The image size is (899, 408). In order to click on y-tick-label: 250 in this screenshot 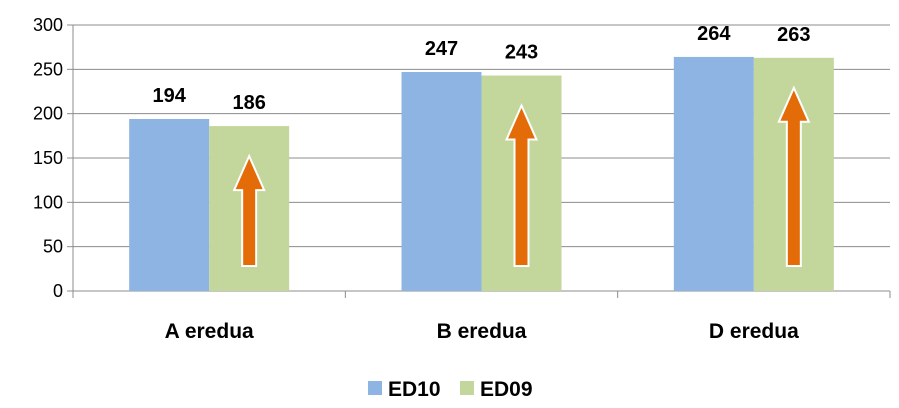, I will do `click(48, 69)`.